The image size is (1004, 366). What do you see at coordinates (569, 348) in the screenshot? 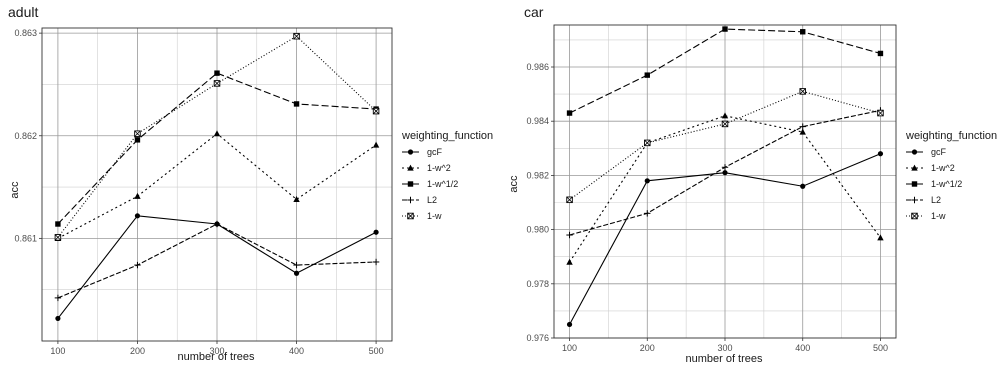
I see `x-tick-label: 100` at bounding box center [569, 348].